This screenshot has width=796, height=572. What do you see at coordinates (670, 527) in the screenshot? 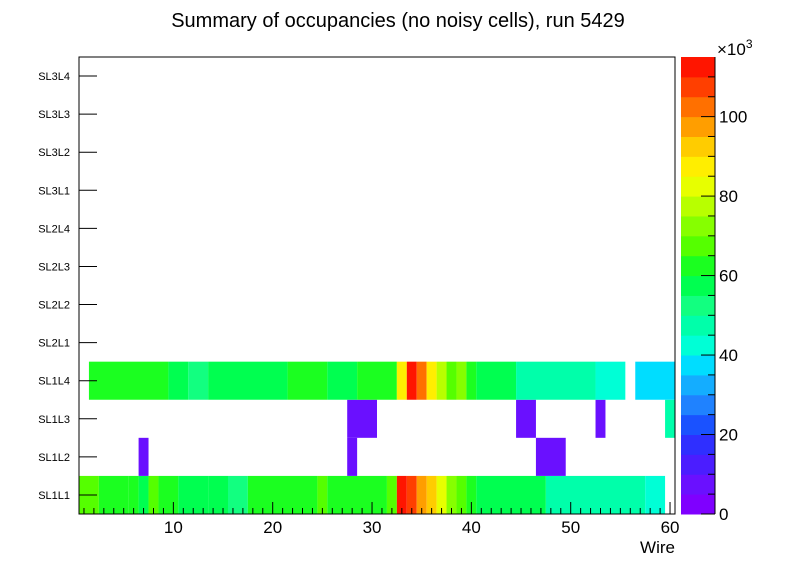
I see `x-tick-label: 60` at bounding box center [670, 527].